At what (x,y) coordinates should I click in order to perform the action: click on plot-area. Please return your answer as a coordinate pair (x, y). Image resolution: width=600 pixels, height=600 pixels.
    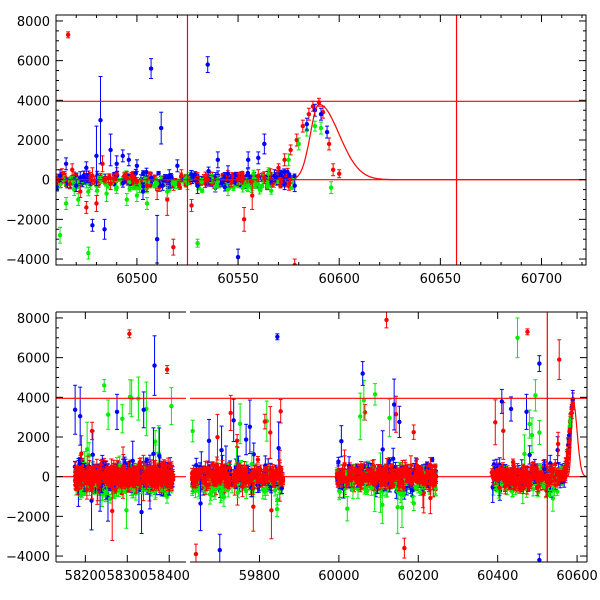
    Looking at the image, I should click on (121, 435).